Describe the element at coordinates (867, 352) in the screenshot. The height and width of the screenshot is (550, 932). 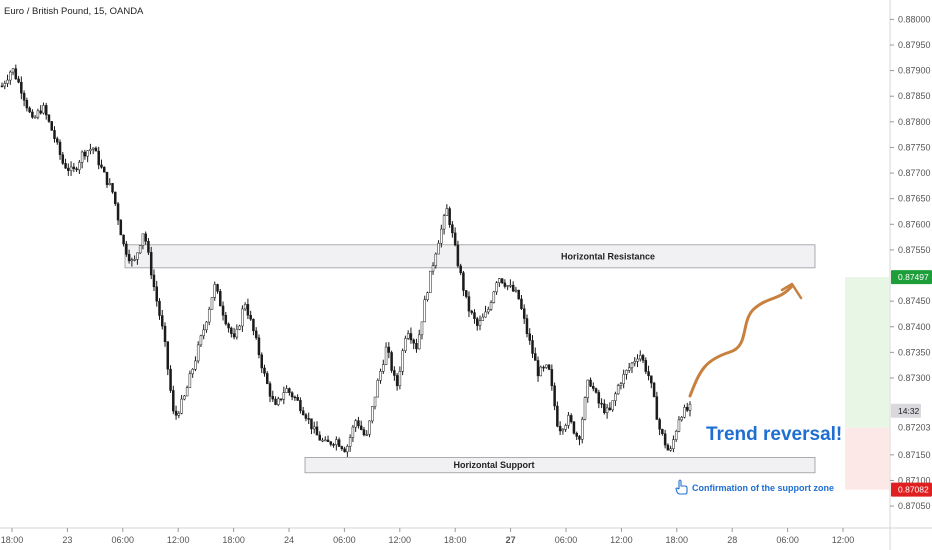
I see `profit-zone` at that location.